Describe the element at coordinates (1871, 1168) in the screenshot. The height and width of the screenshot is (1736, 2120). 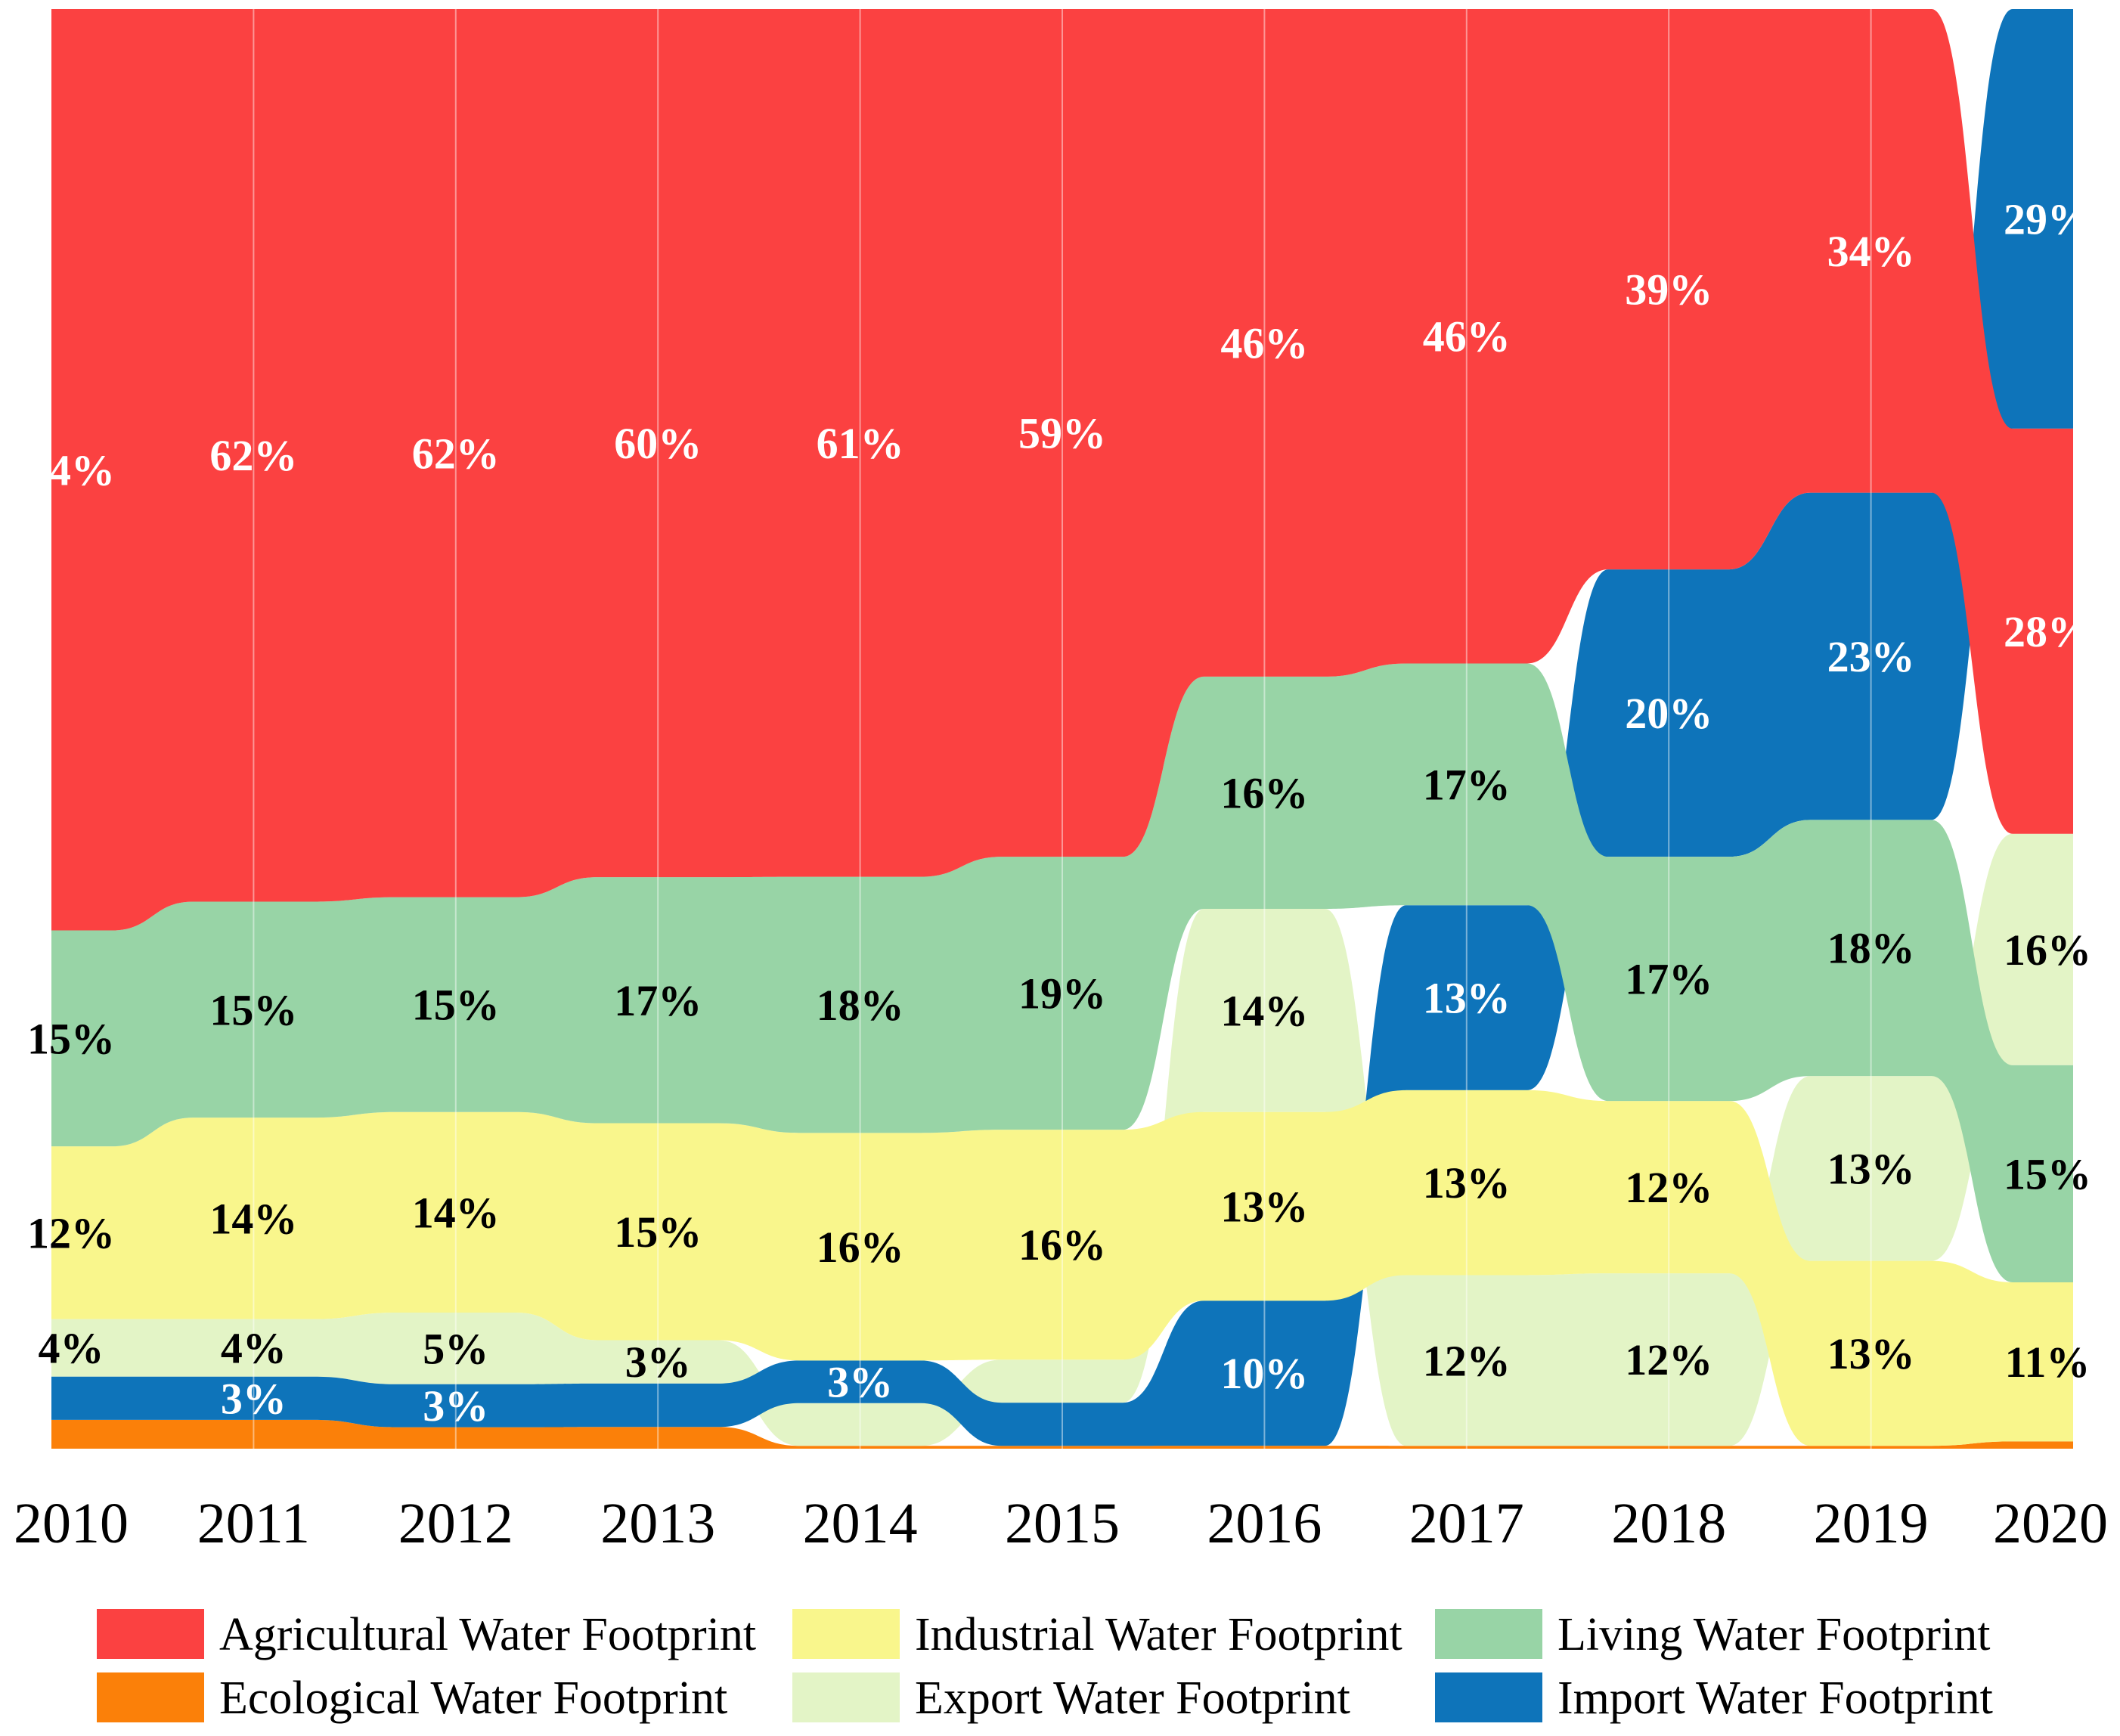
I see `label-export-water-footprint-2019: 13%` at that location.